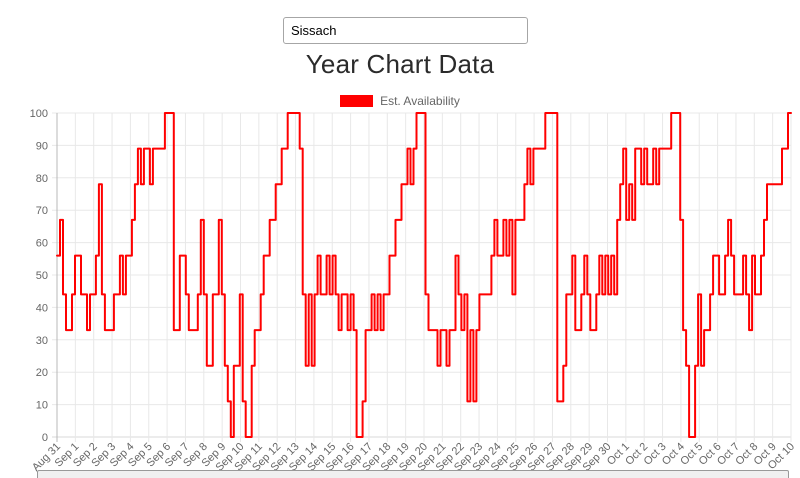 Image resolution: width=800 pixels, height=478 pixels. Describe the element at coordinates (420, 101) in the screenshot. I see `legend-label: Est. Availability` at that location.